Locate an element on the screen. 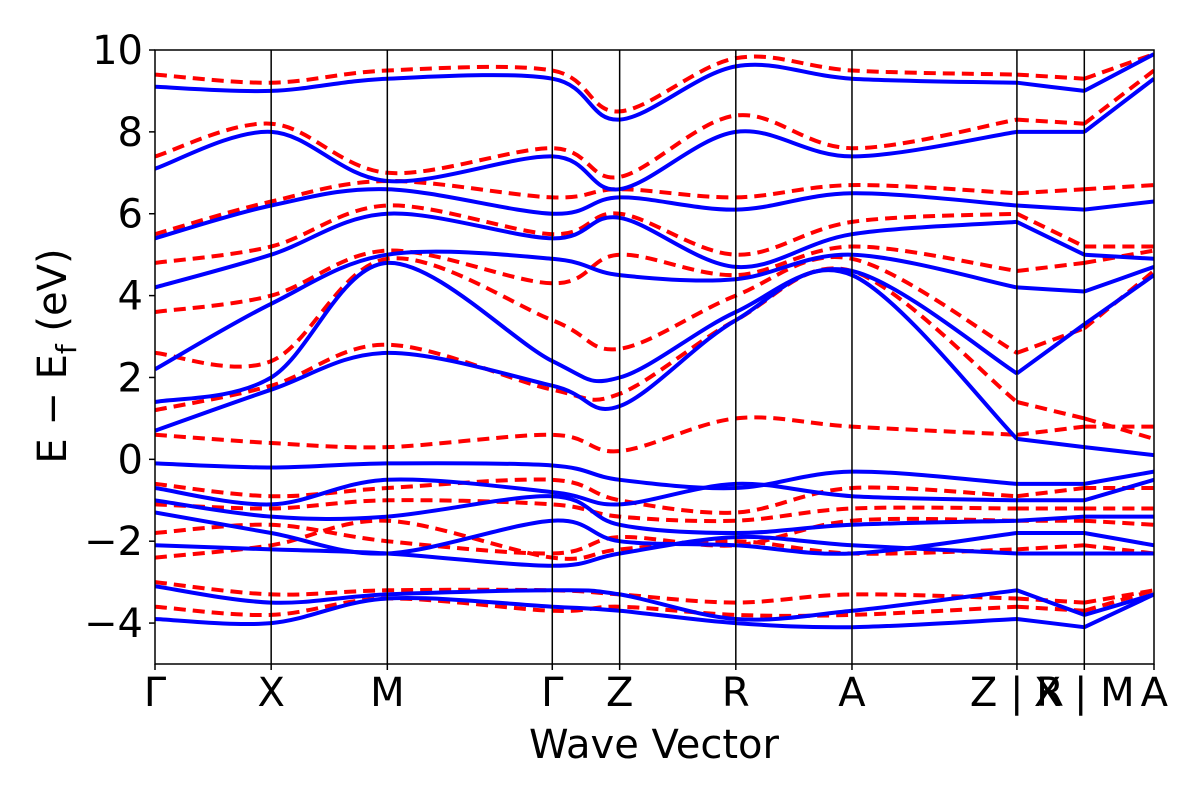  x-tick-label-5: R is located at coordinates (736, 693).